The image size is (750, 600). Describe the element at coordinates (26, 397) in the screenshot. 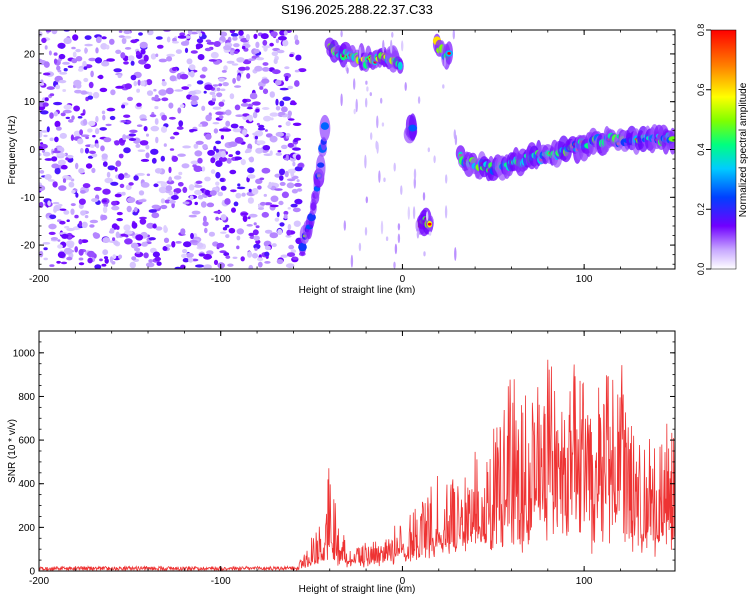

I see `snr-y-tick-label: 800` at that location.